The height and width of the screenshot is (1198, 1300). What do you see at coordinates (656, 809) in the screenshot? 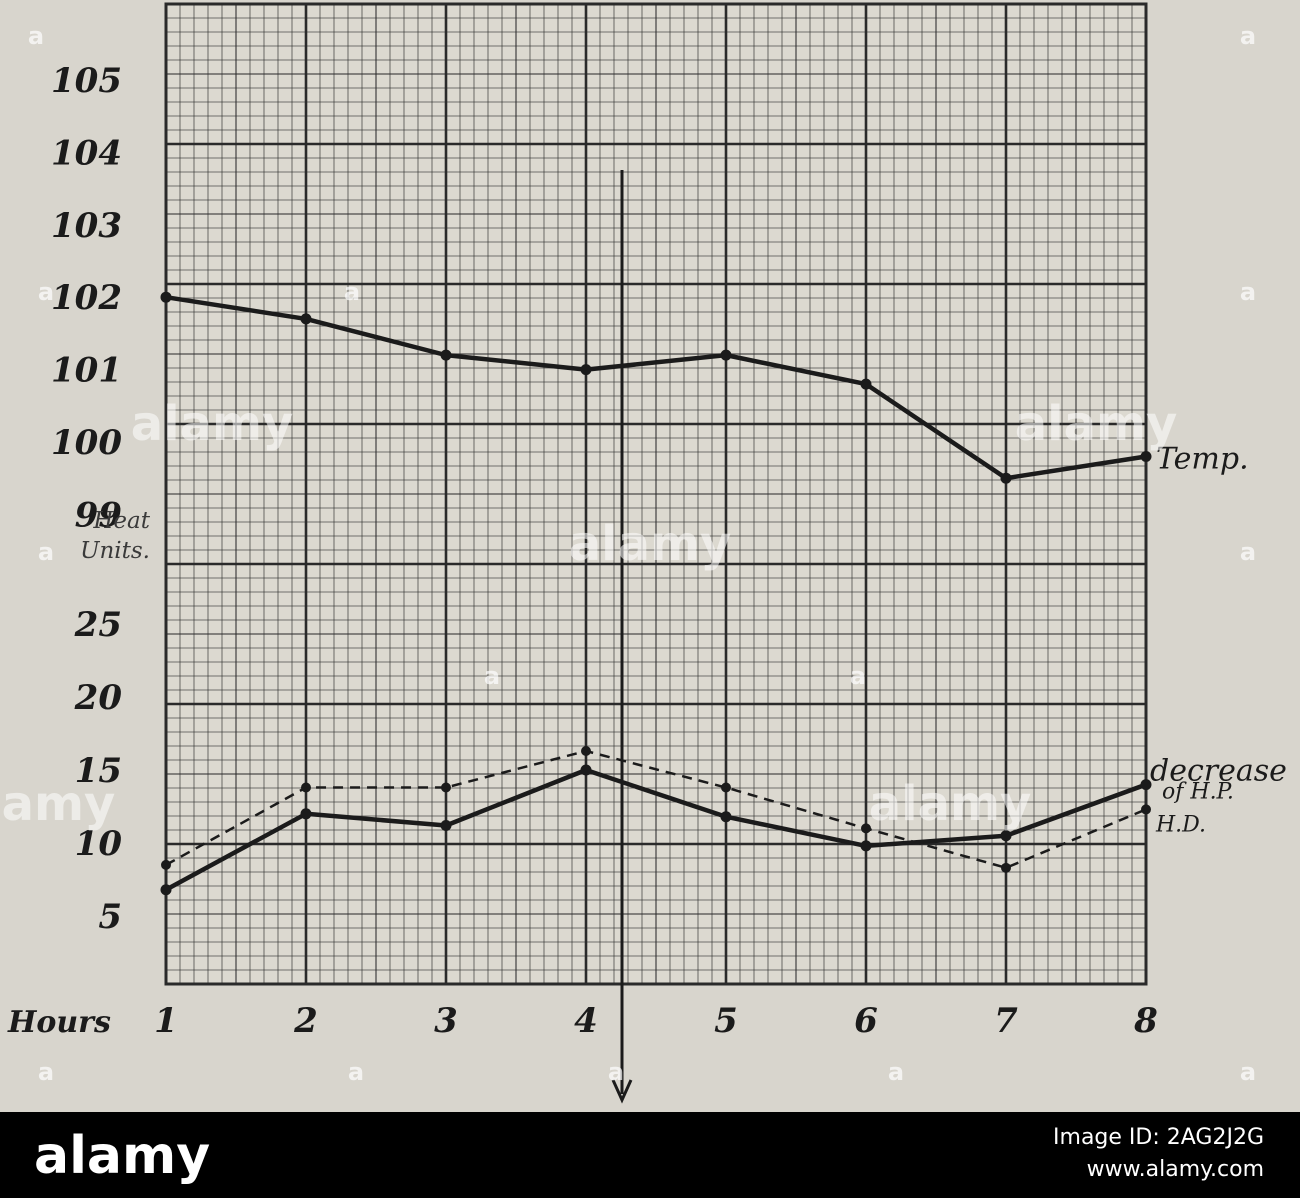
I see `series-line-hp` at bounding box center [656, 809].